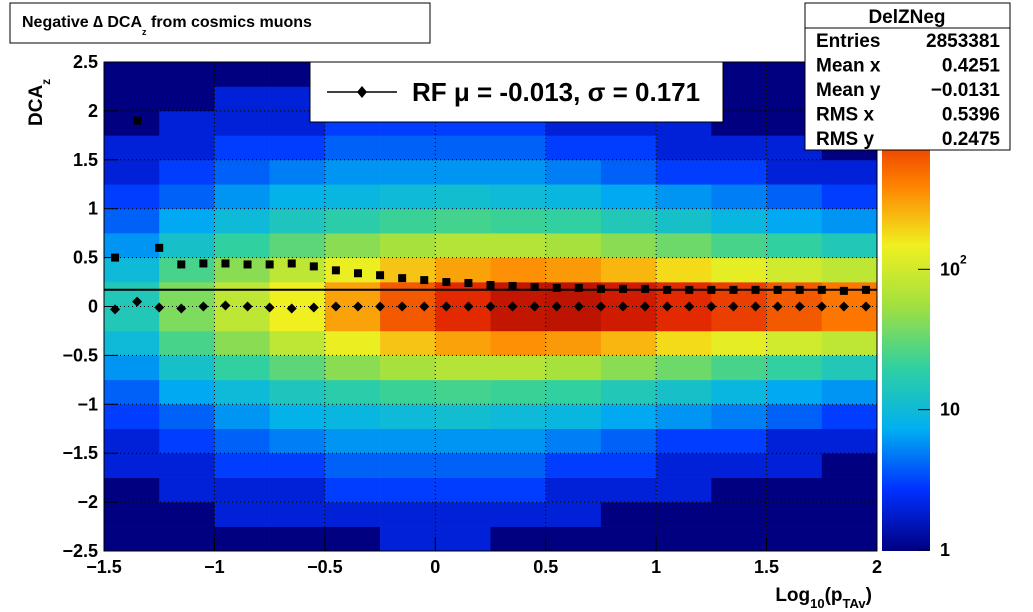  Describe the element at coordinates (971, 66) in the screenshot. I see `stats-value: 0.4251` at that location.